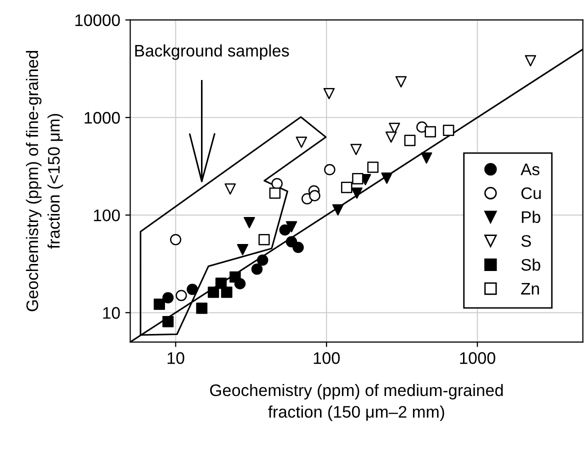 Image resolution: width=584 pixels, height=453 pixels. Describe the element at coordinates (526, 241) in the screenshot. I see `legend-label: S` at that location.